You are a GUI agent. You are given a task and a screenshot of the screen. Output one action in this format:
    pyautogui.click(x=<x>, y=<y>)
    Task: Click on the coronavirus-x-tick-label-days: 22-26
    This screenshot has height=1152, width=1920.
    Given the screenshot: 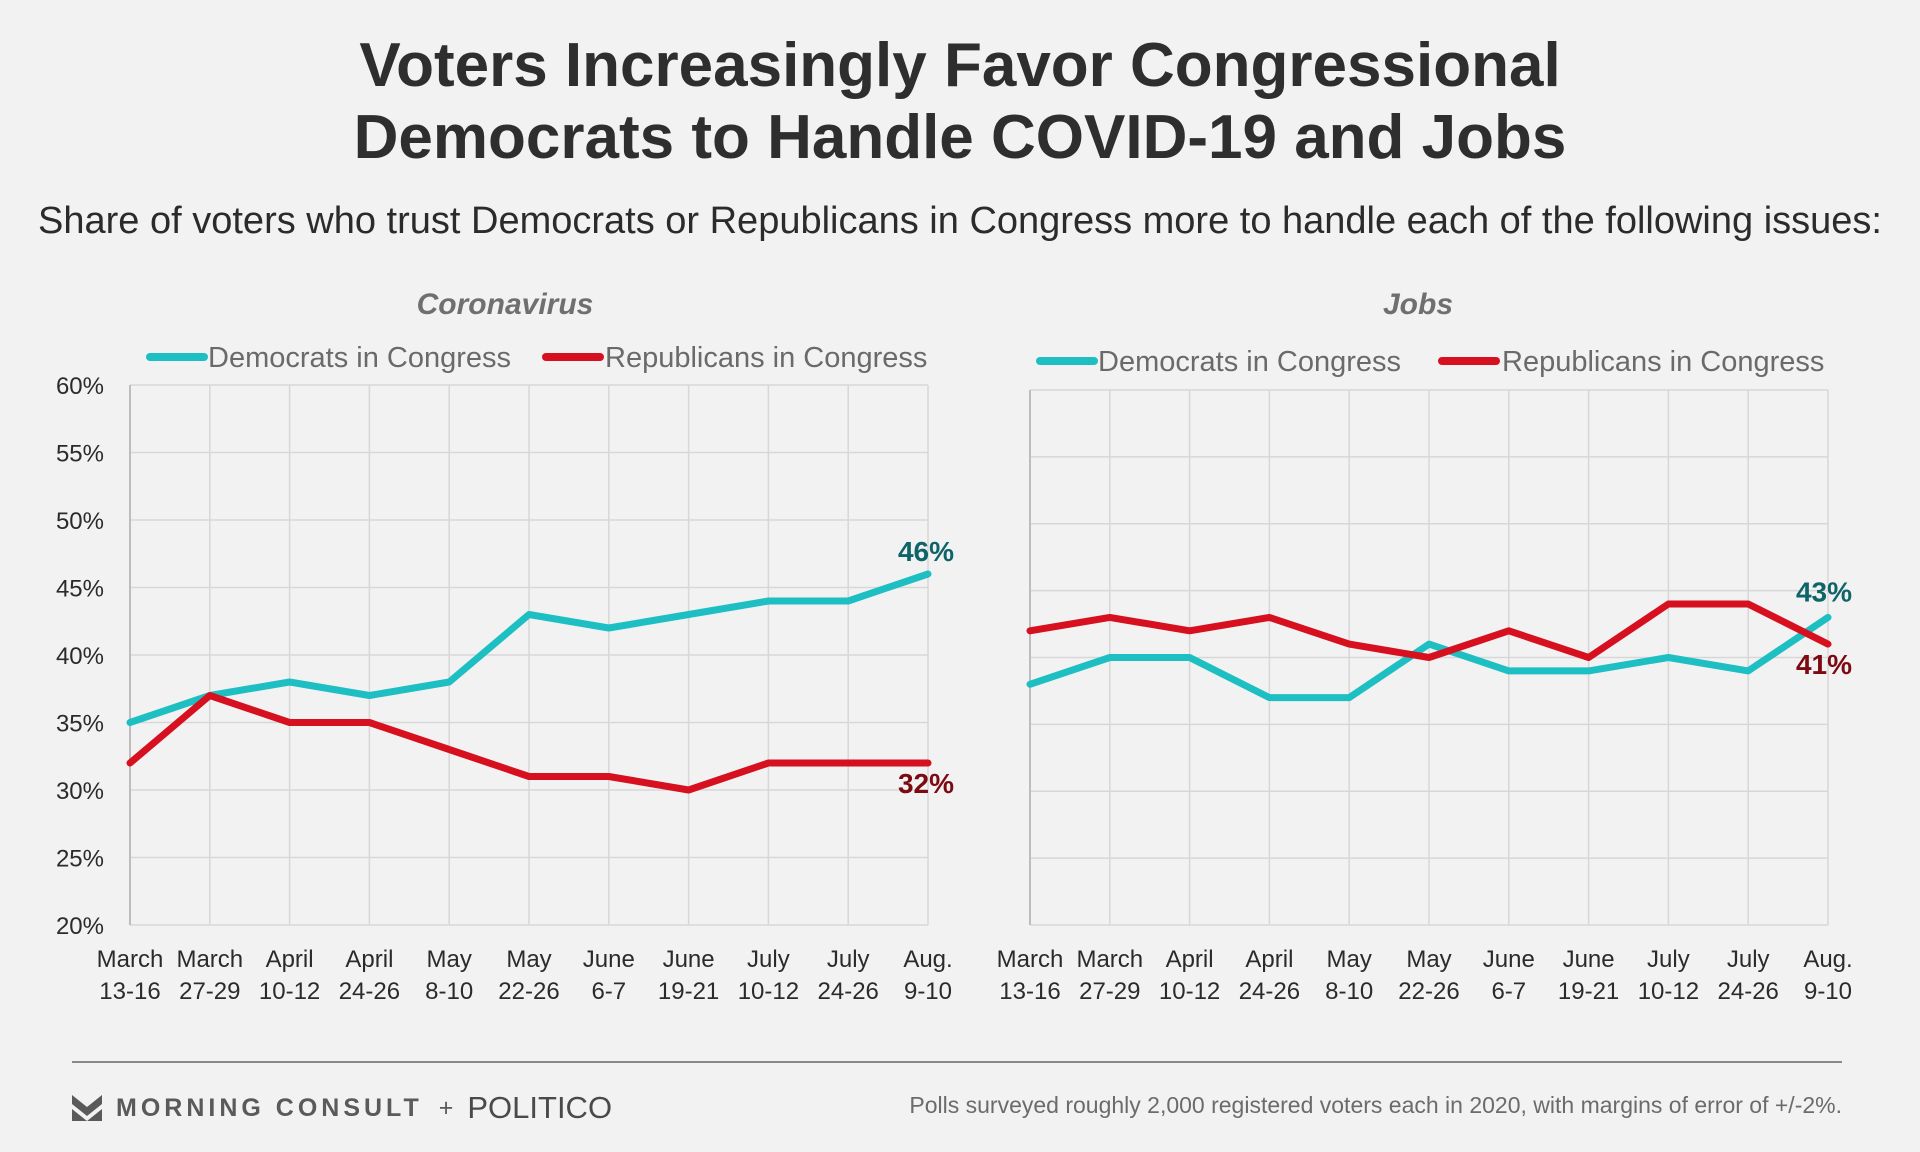 What is the action you would take?
    pyautogui.click(x=528, y=991)
    